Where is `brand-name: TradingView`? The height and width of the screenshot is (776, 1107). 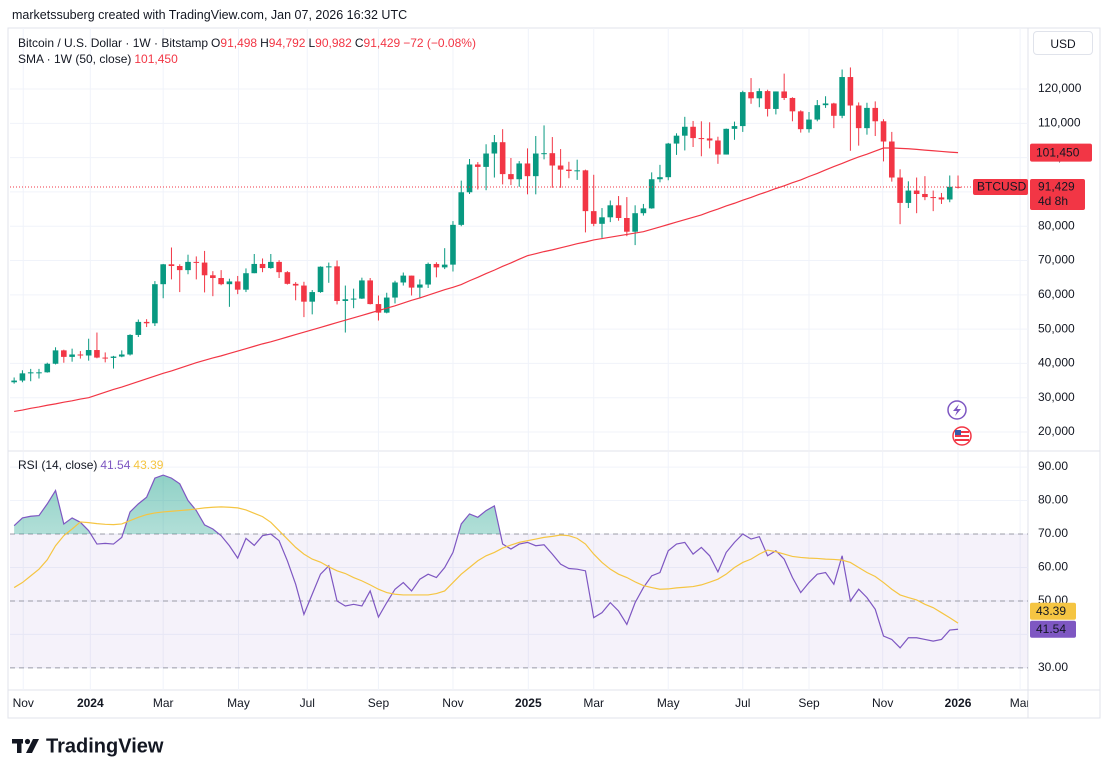
brand-name: TradingView is located at coordinates (105, 746).